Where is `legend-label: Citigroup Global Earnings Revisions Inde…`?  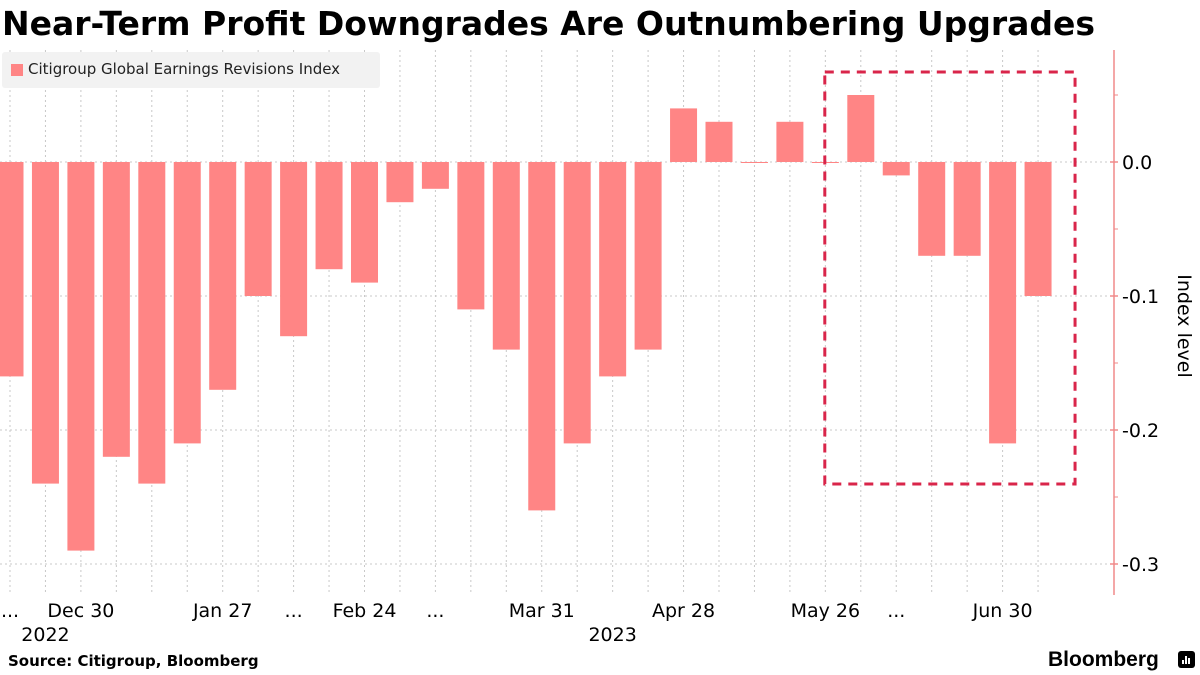
legend-label: Citigroup Global Earnings Revisions Inde… is located at coordinates (184, 69).